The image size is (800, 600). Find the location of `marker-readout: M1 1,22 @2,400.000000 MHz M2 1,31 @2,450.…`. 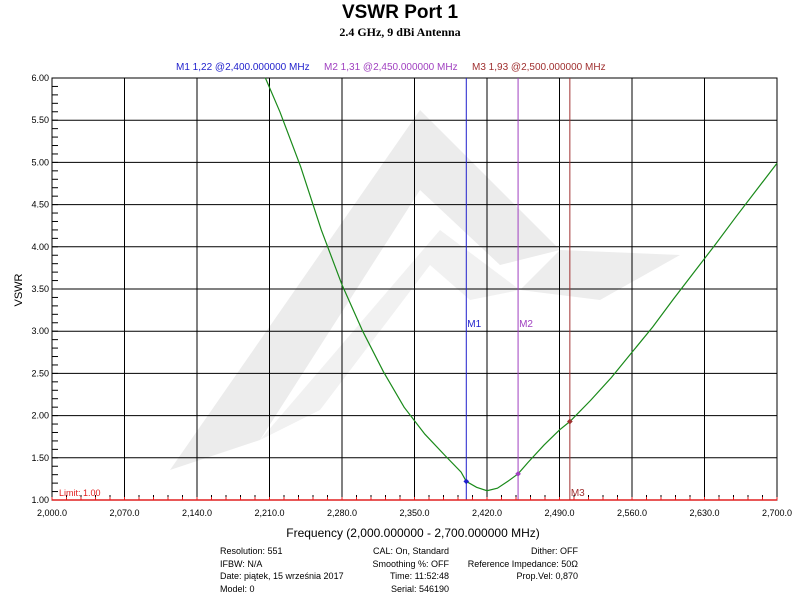

marker-readout: M1 1,22 @2,400.000000 MHz M2 1,31 @2,450.… is located at coordinates (391, 67).